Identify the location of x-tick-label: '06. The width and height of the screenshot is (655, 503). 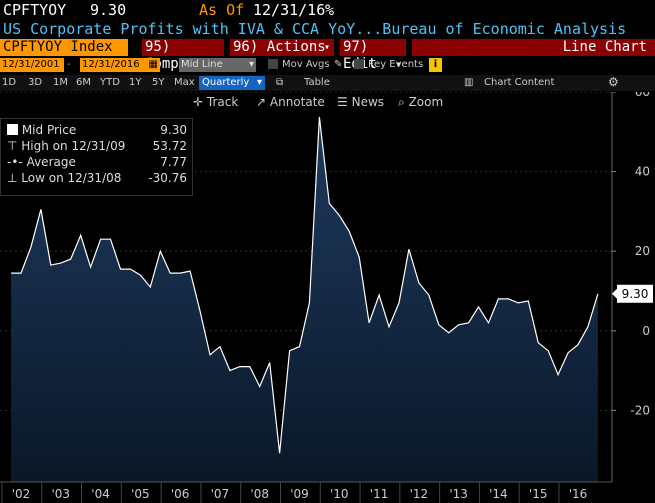
(180, 494).